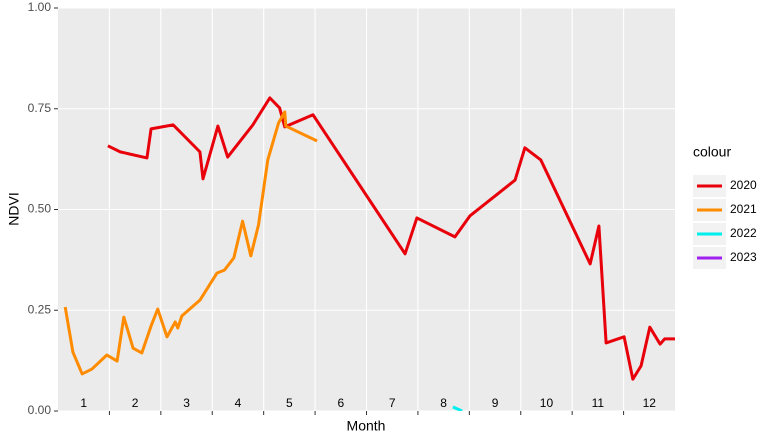  What do you see at coordinates (743, 185) in the screenshot?
I see `legend-label: 2020` at bounding box center [743, 185].